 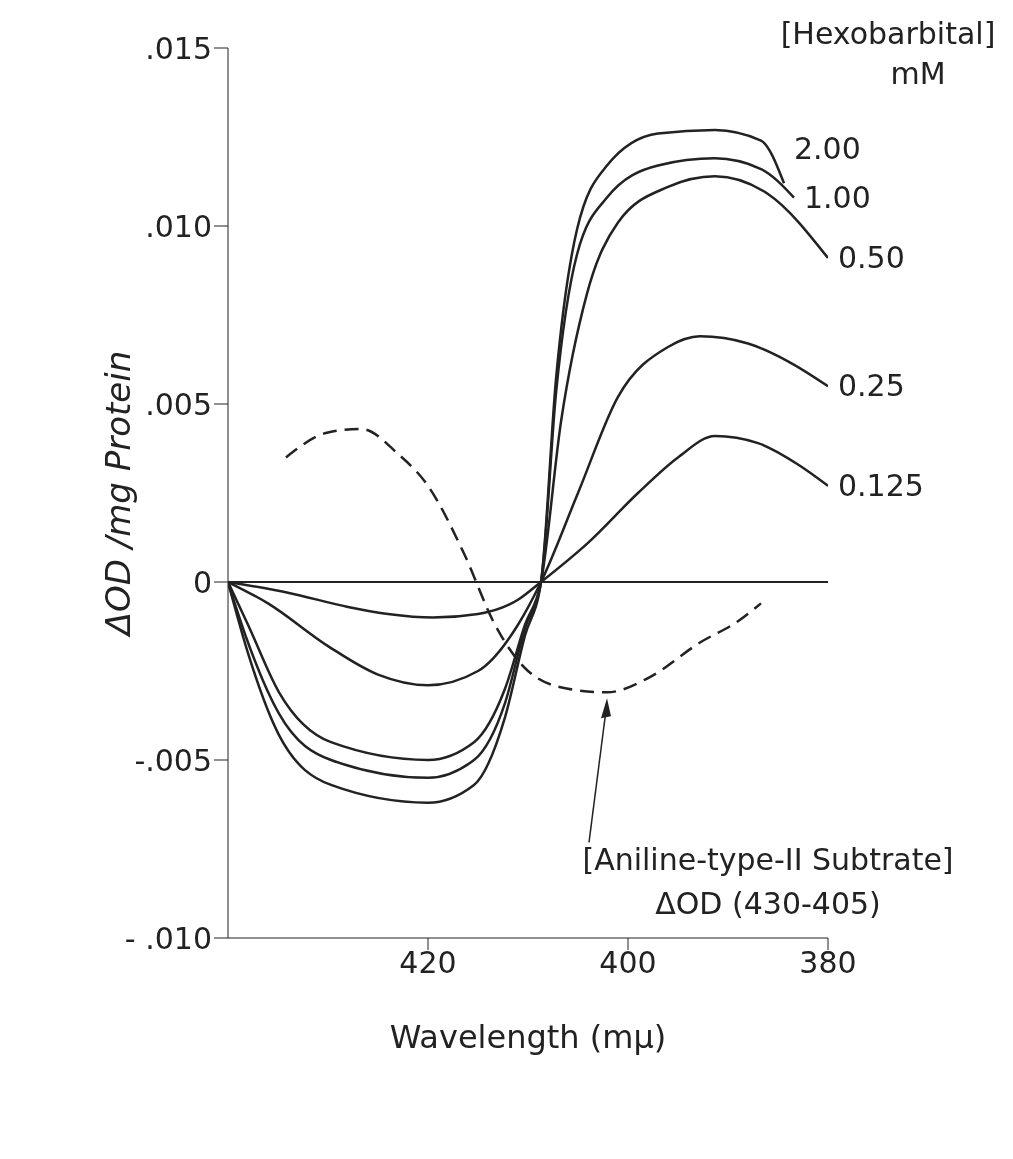 What do you see at coordinates (202, 582) in the screenshot?
I see `y-tick-label: 0` at bounding box center [202, 582].